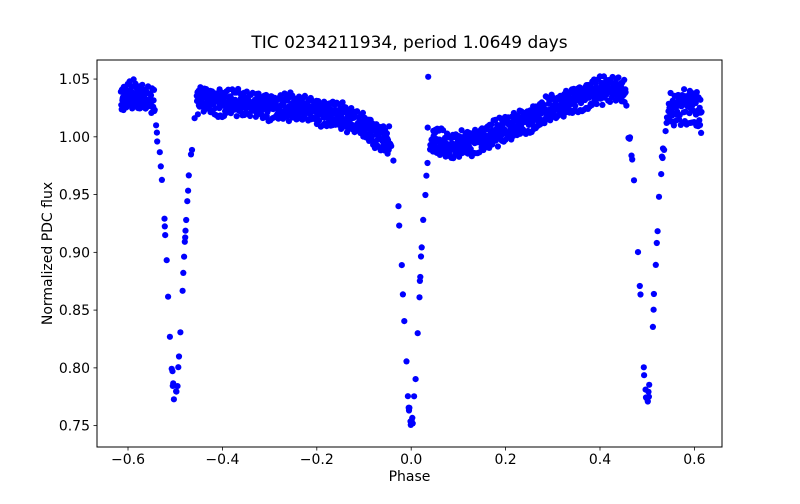  What do you see at coordinates (74, 196) in the screenshot?
I see `y-tick-label: 0.95` at bounding box center [74, 196].